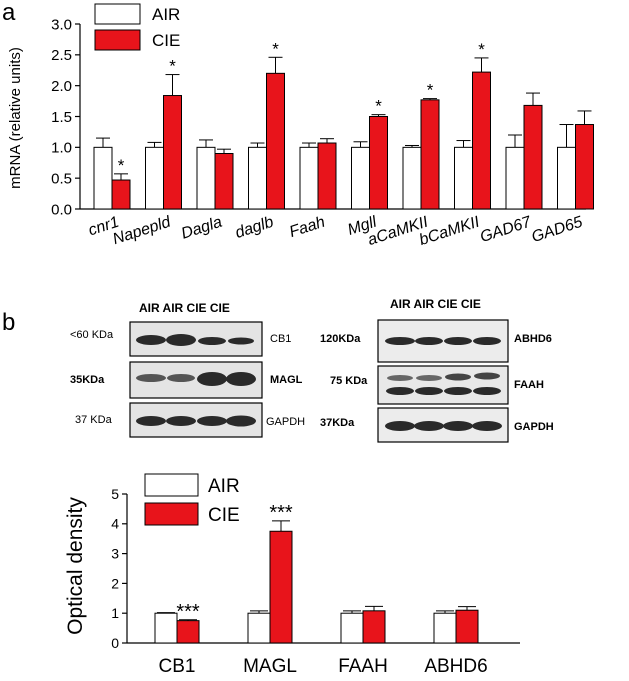 This screenshot has width=629, height=681. Describe the element at coordinates (455, 666) in the screenshot. I see `x-tick-label: ABHD6` at that location.